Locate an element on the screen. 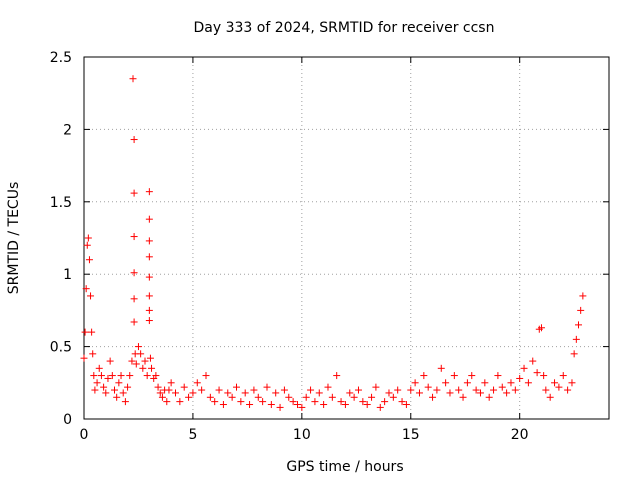  x-tick-label: 20 is located at coordinates (520, 435).